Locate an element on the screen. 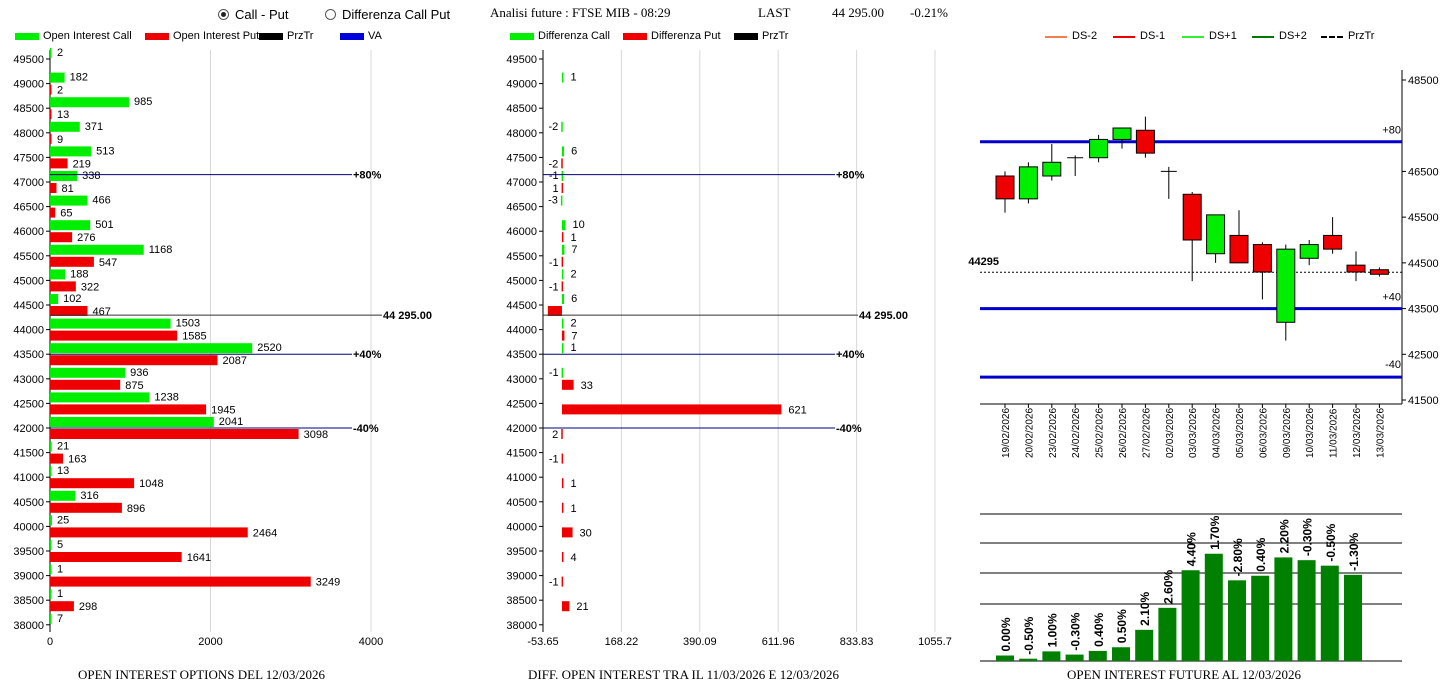 The height and width of the screenshot is (684, 1441). y-tick-label: 47500 is located at coordinates (28, 158).